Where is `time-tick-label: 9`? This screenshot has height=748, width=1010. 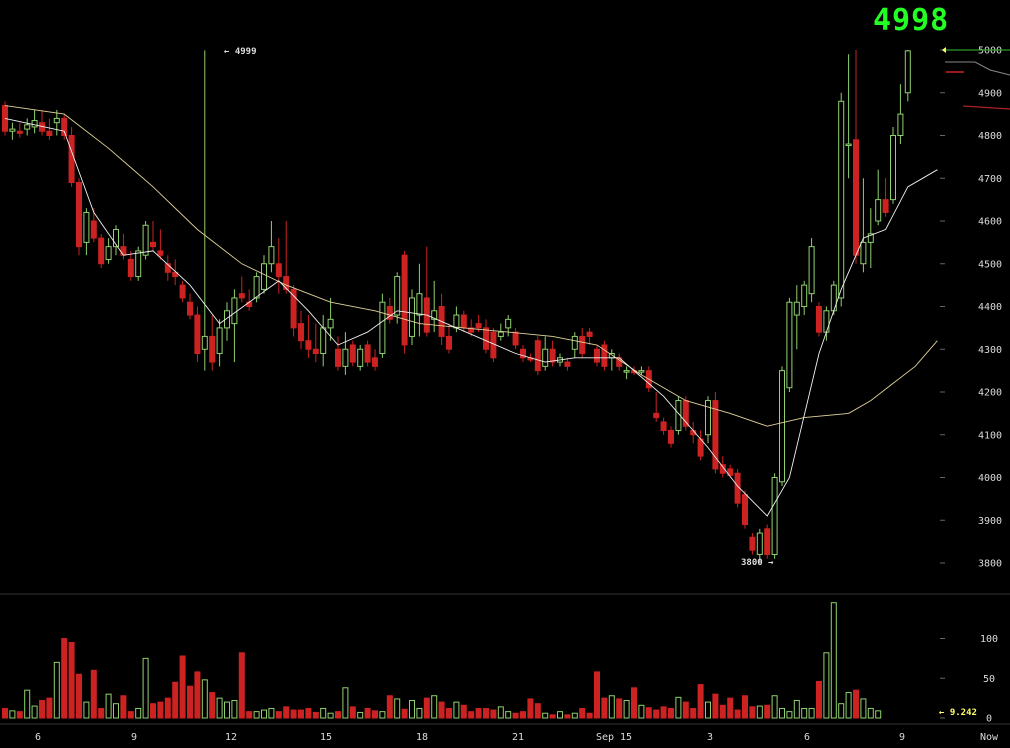
time-tick-label: 9 is located at coordinates (902, 737).